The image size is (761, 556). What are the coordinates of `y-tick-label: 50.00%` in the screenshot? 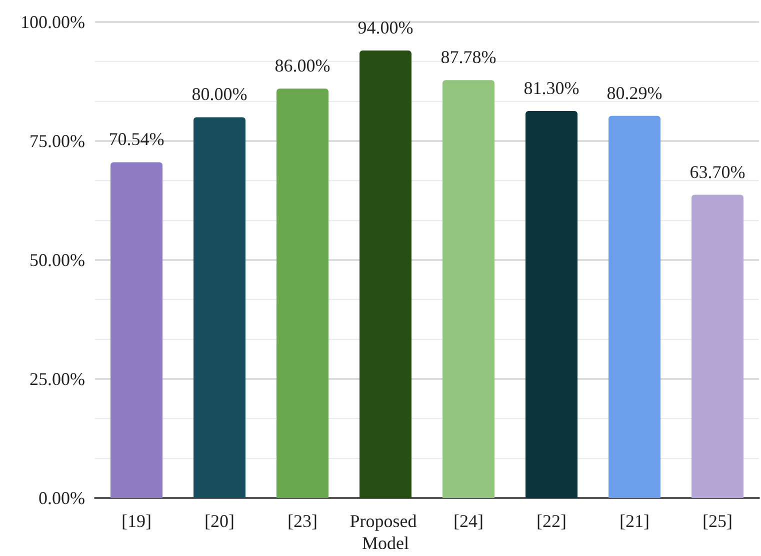 It's located at (57, 260).